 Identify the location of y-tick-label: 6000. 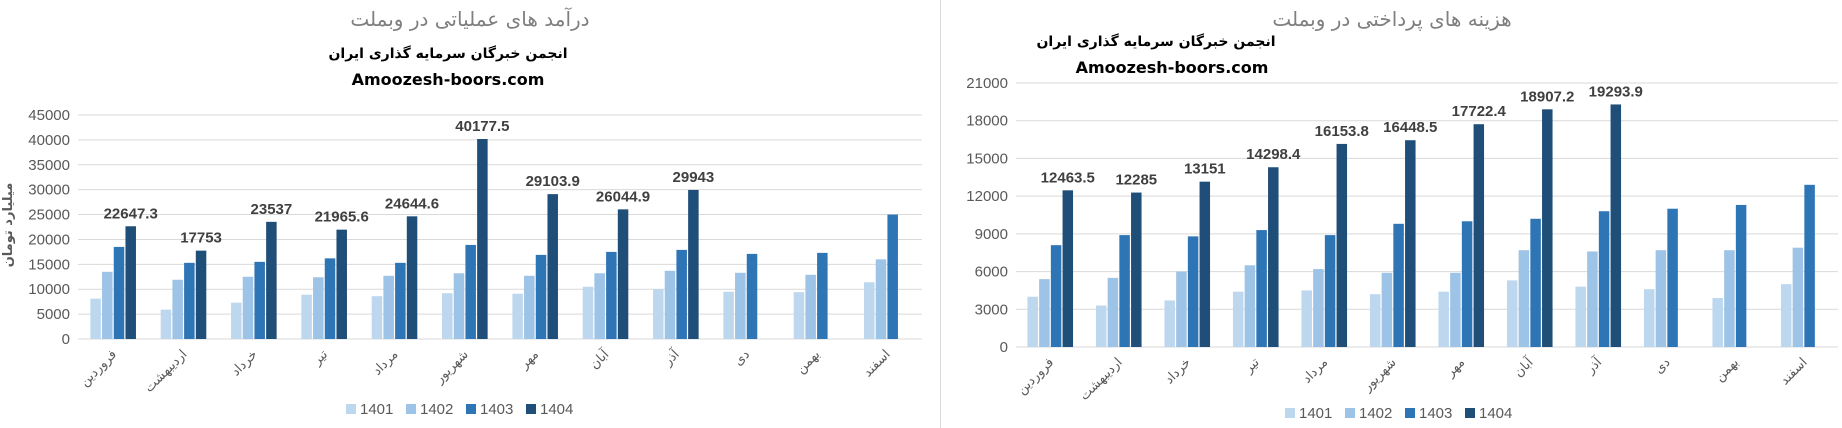
(991, 272).